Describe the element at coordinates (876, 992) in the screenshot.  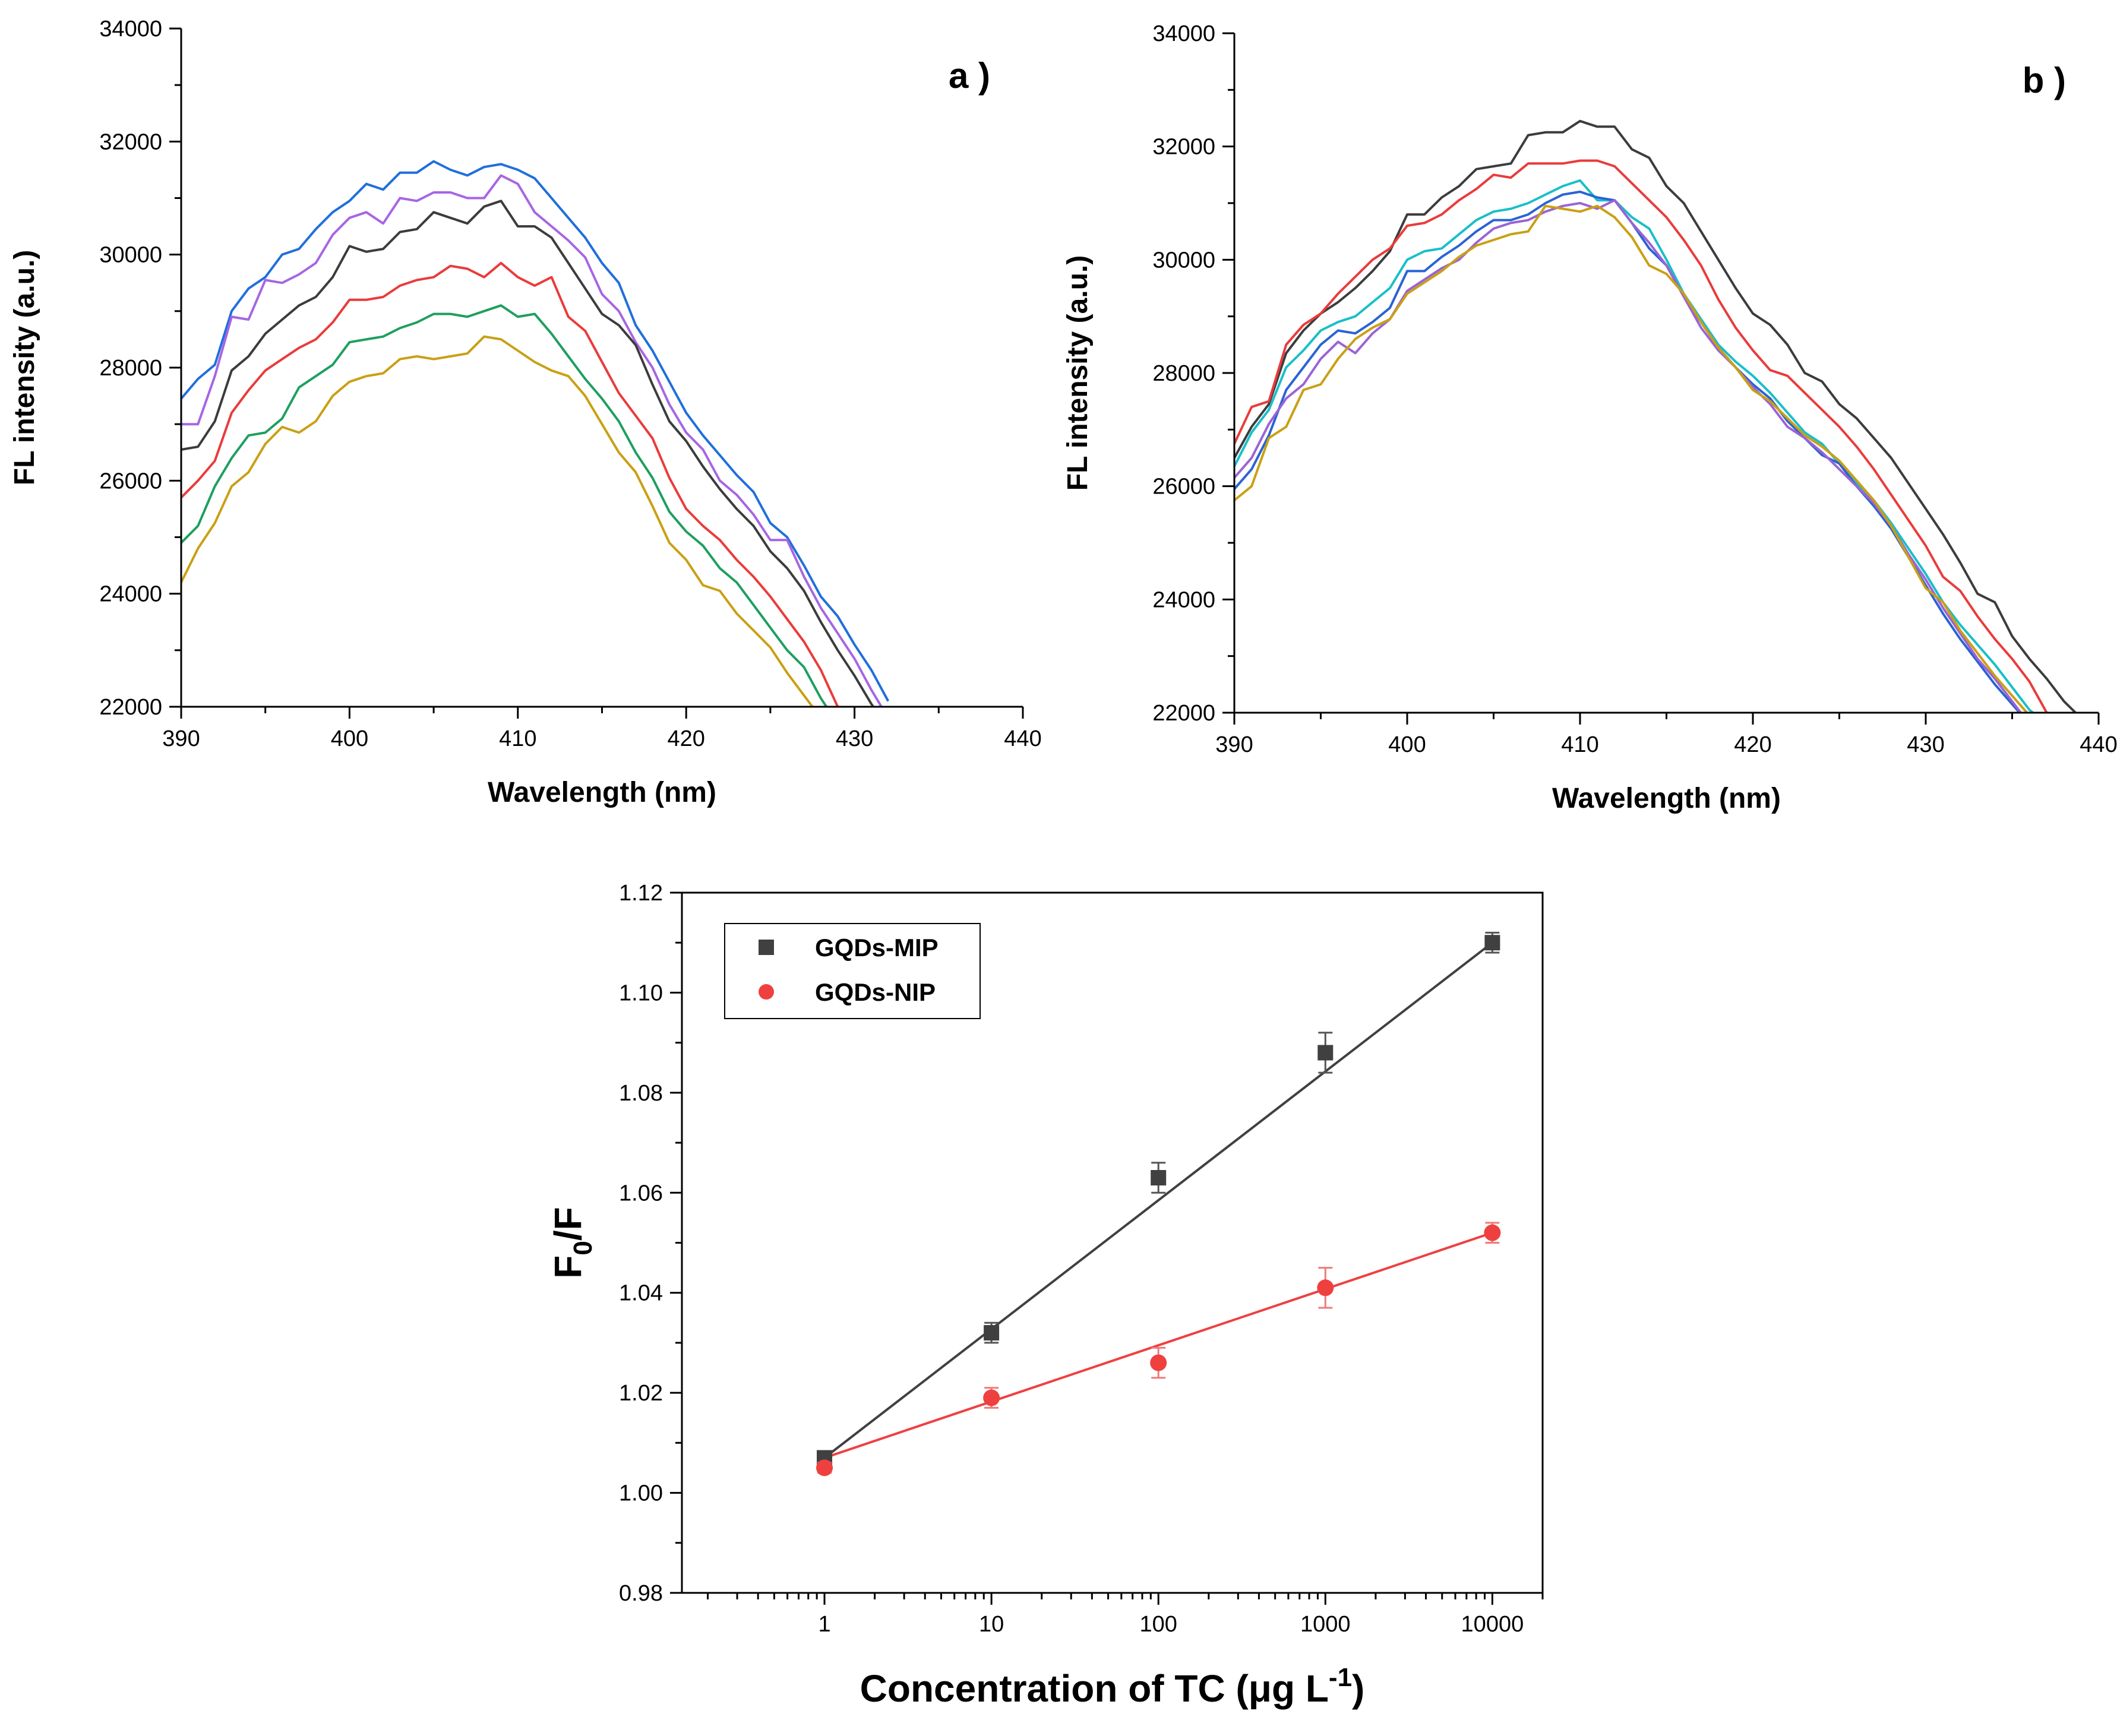
I see `chart-c-legend-label-GQDs-NIP: GQDs-NIP` at that location.